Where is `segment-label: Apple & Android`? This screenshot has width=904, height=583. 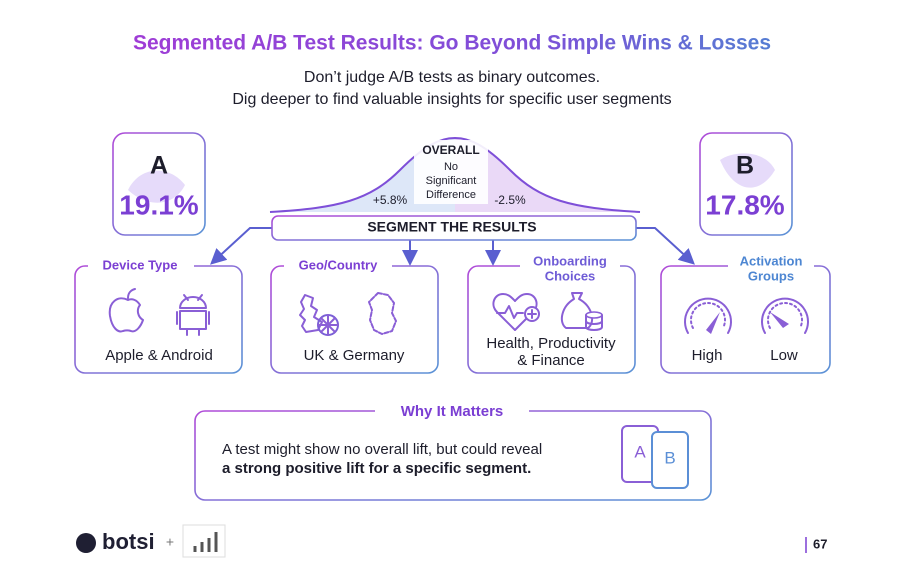 segment-label: Apple & Android is located at coordinates (159, 355).